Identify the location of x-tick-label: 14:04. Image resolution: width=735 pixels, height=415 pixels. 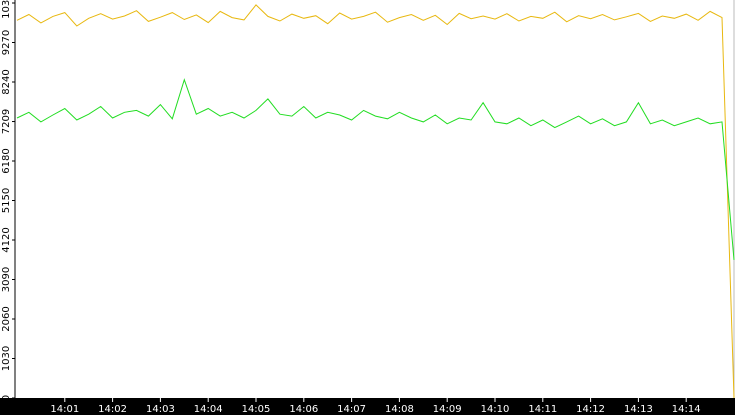
(208, 409).